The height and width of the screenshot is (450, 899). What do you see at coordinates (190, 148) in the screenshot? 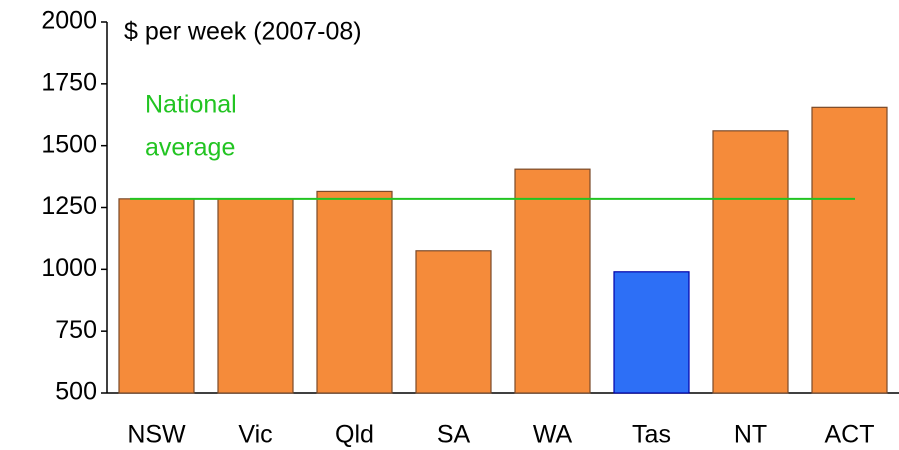
I see `annotation: average` at bounding box center [190, 148].